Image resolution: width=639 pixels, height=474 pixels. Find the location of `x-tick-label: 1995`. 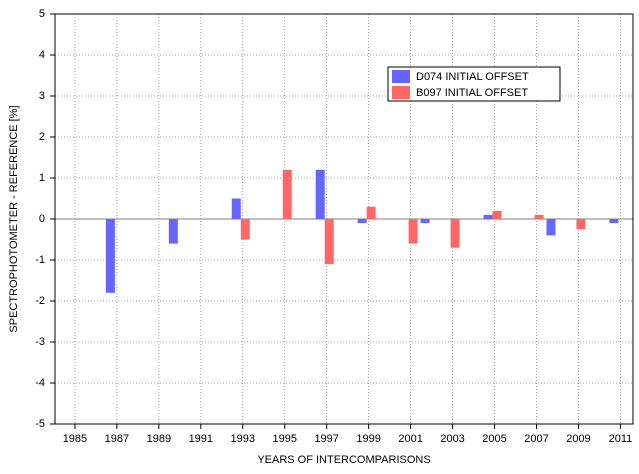

x-tick-label: 1995 is located at coordinates (284, 439).